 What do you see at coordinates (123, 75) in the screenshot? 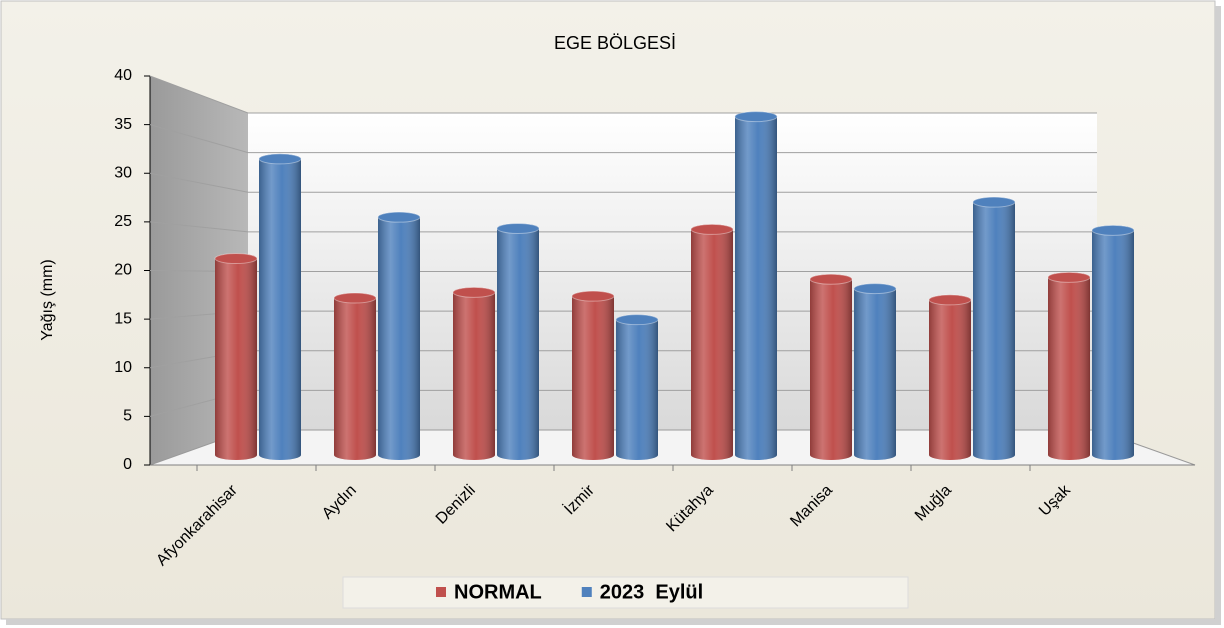
I see `y-tick-label: 40` at bounding box center [123, 75].